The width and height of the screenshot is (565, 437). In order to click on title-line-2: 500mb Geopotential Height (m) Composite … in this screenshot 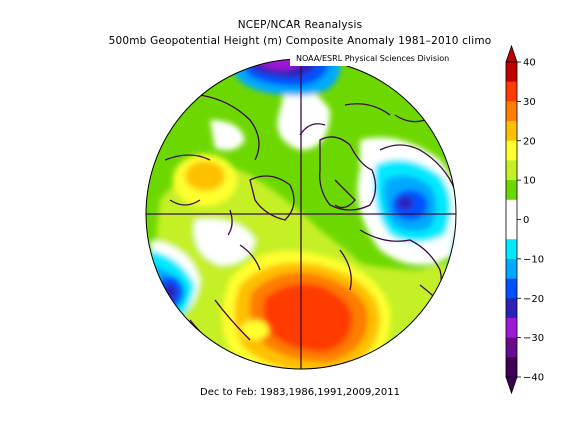, I will do `click(300, 41)`.